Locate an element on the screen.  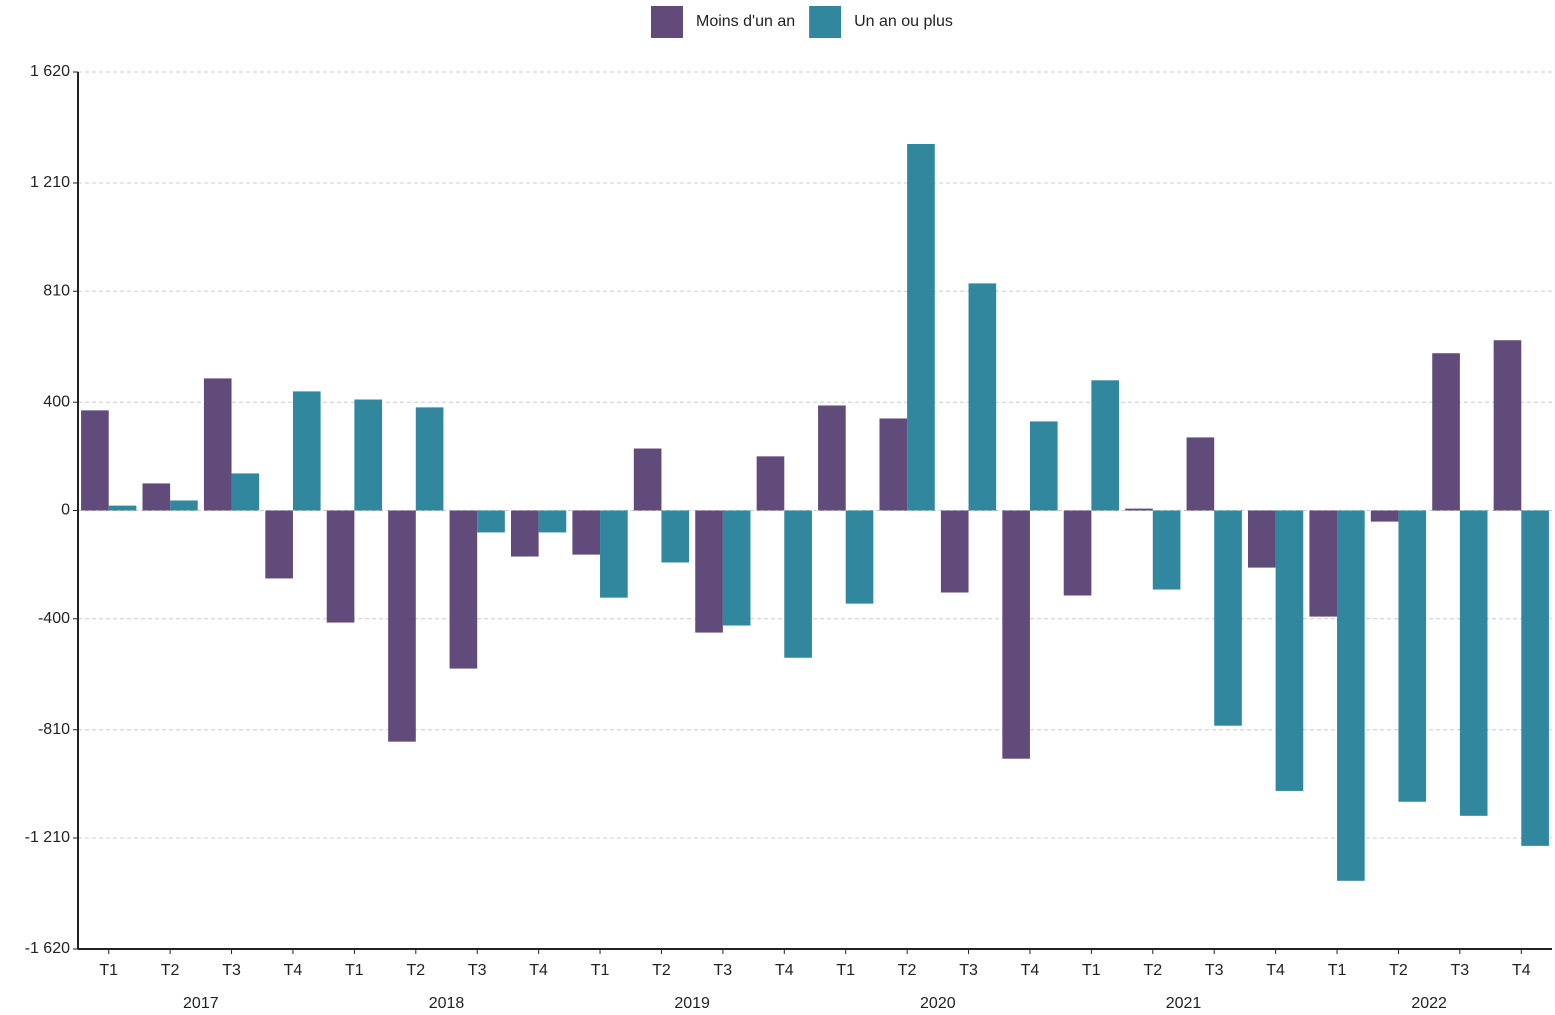
y-tick-label: 1 620 is located at coordinates (50, 71).